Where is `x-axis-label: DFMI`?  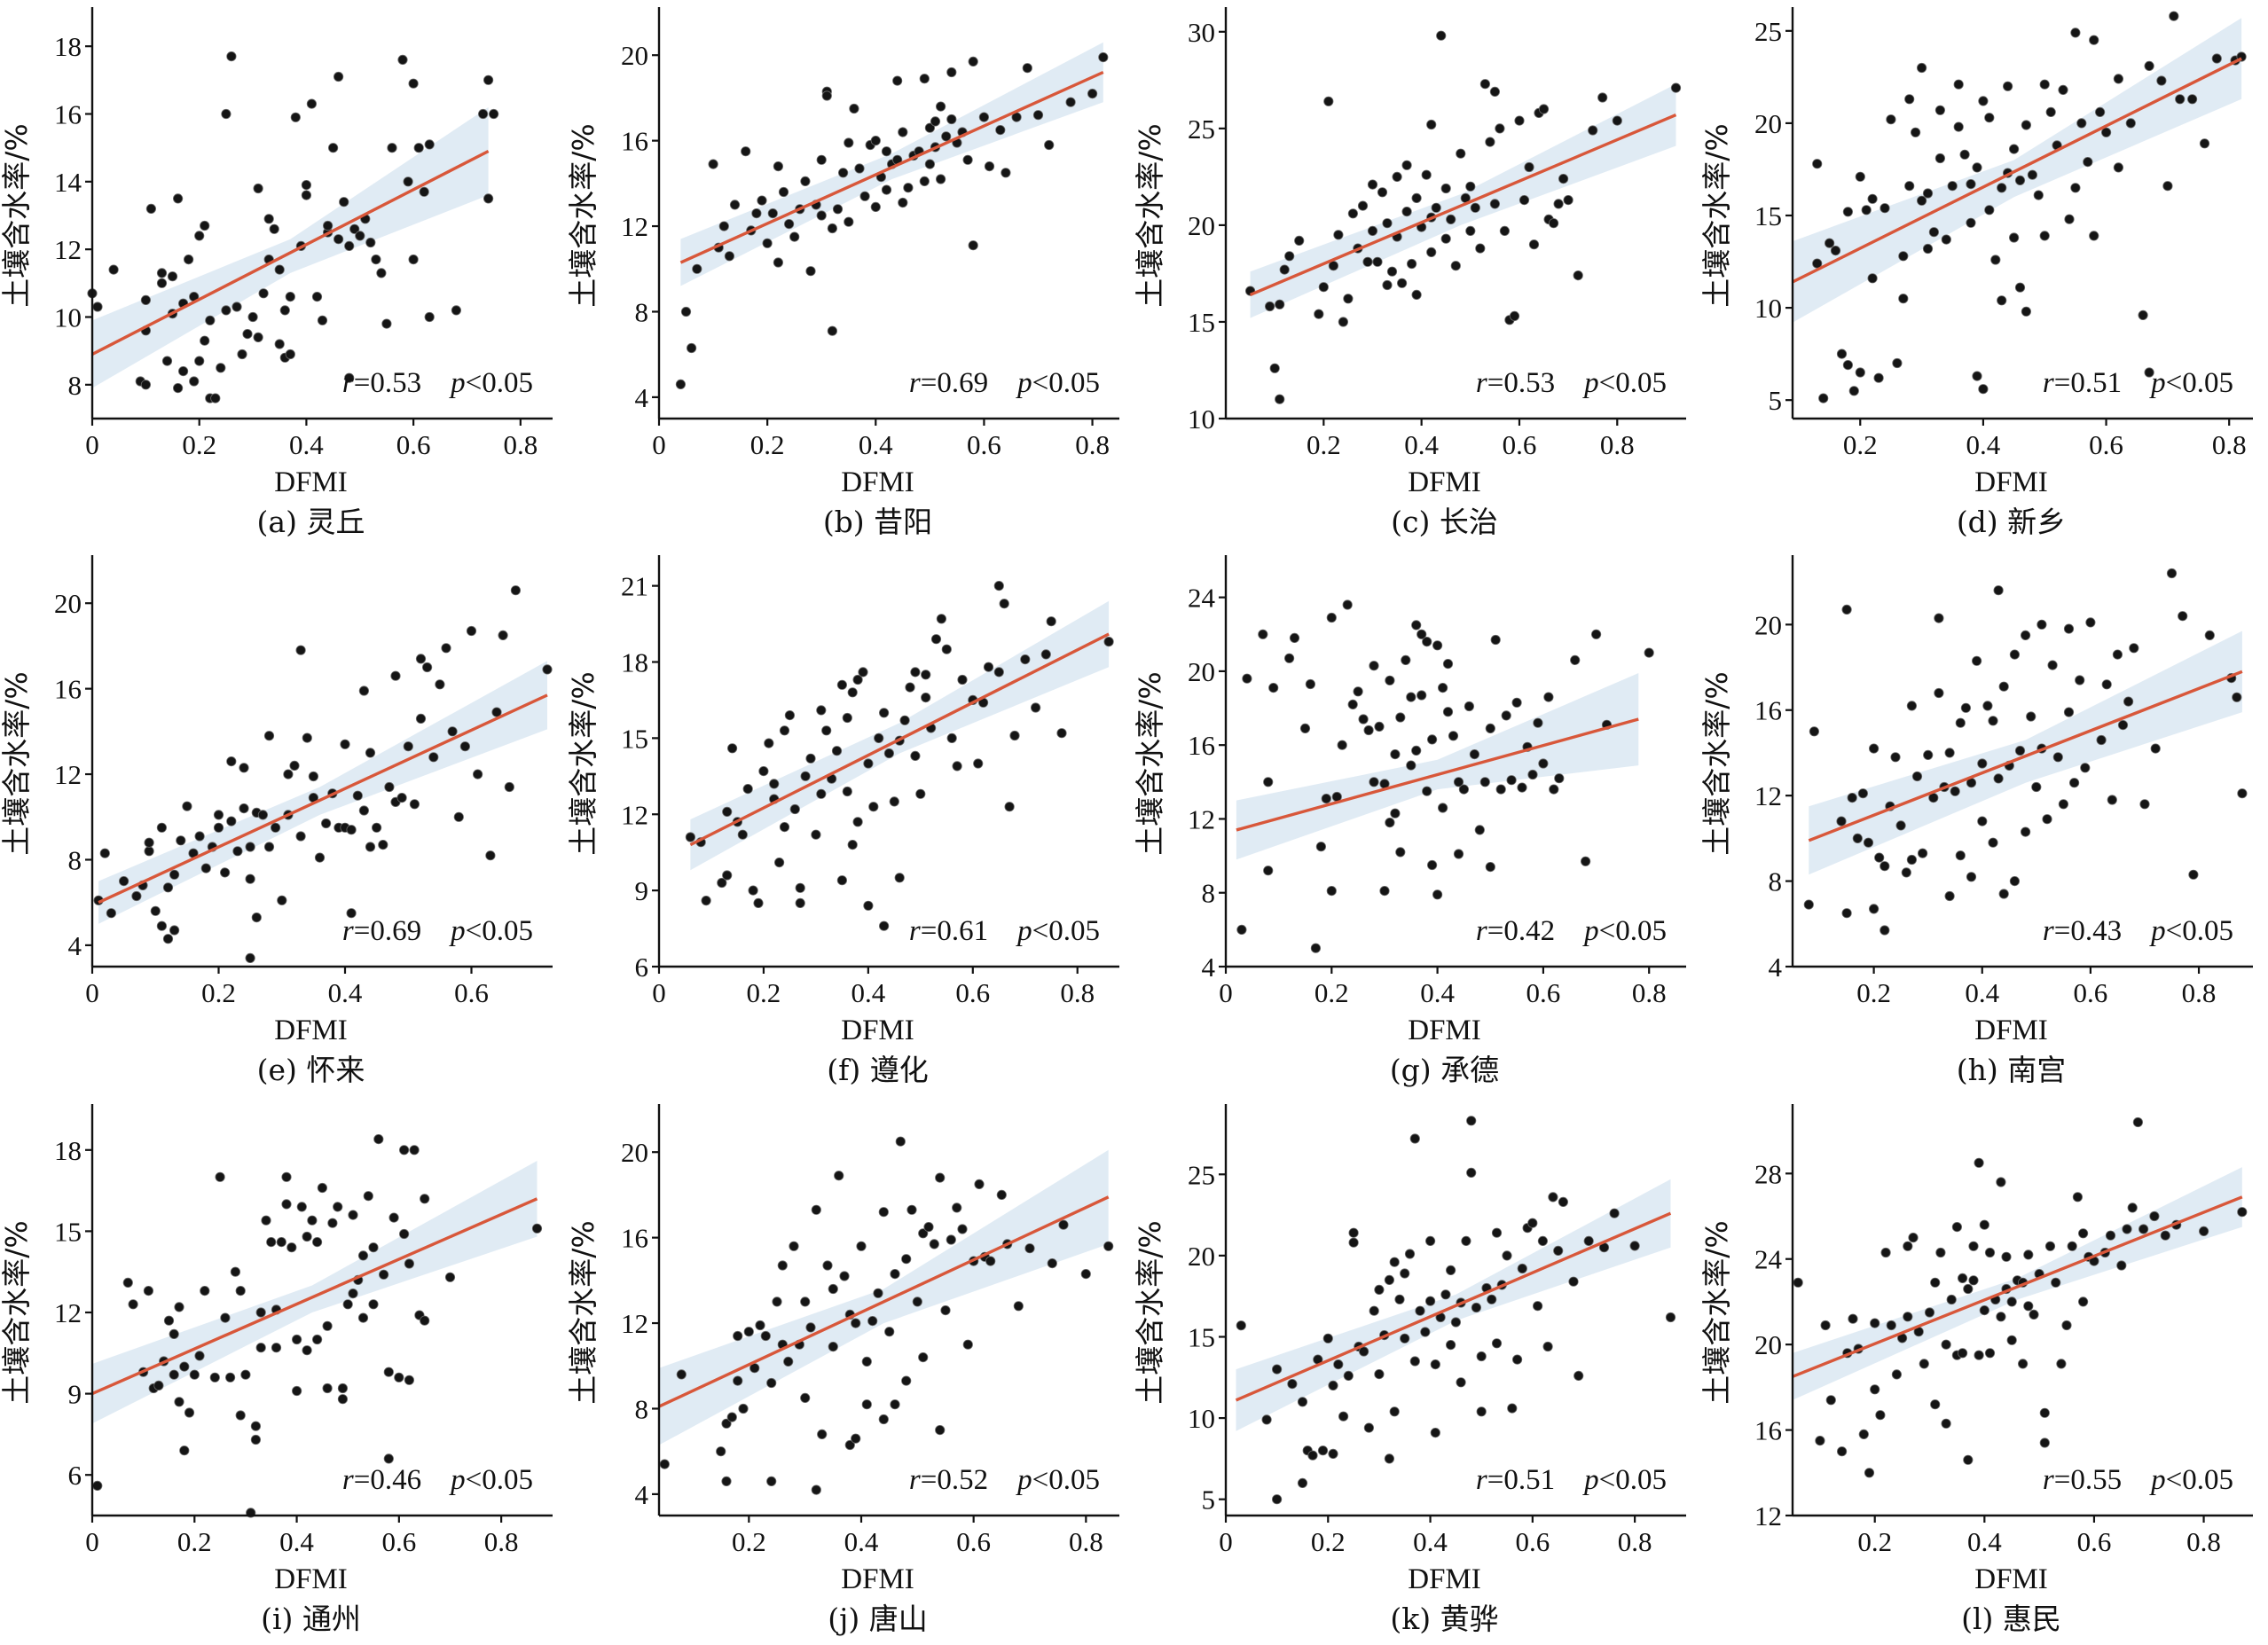 x-axis-label: DFMI is located at coordinates (2011, 1579).